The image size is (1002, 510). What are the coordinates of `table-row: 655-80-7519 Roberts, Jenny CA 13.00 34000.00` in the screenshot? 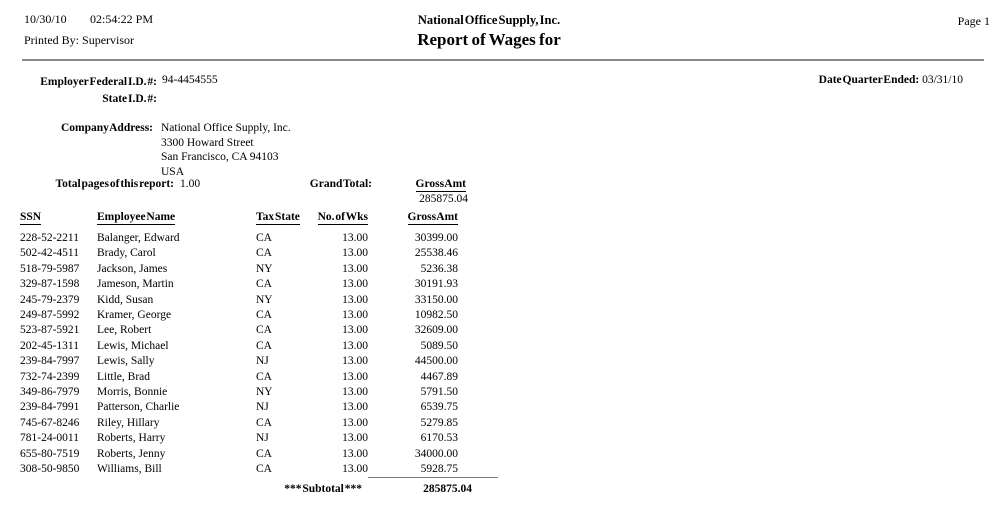 It's located at (239, 454).